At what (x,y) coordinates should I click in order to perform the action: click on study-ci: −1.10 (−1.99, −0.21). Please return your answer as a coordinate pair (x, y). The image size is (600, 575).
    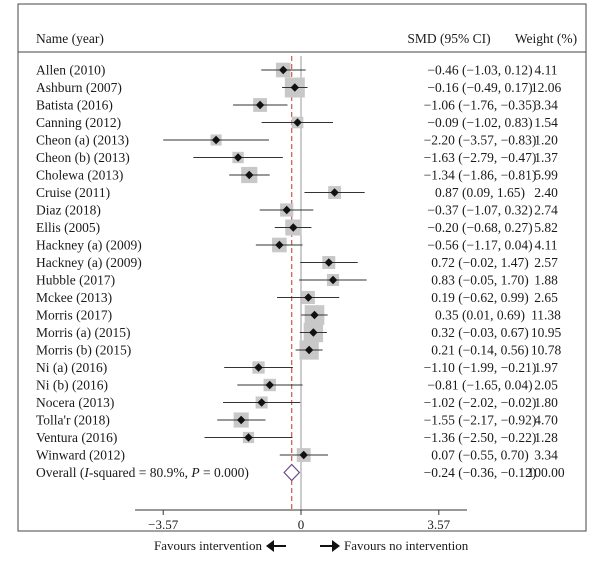
    Looking at the image, I should click on (480, 367).